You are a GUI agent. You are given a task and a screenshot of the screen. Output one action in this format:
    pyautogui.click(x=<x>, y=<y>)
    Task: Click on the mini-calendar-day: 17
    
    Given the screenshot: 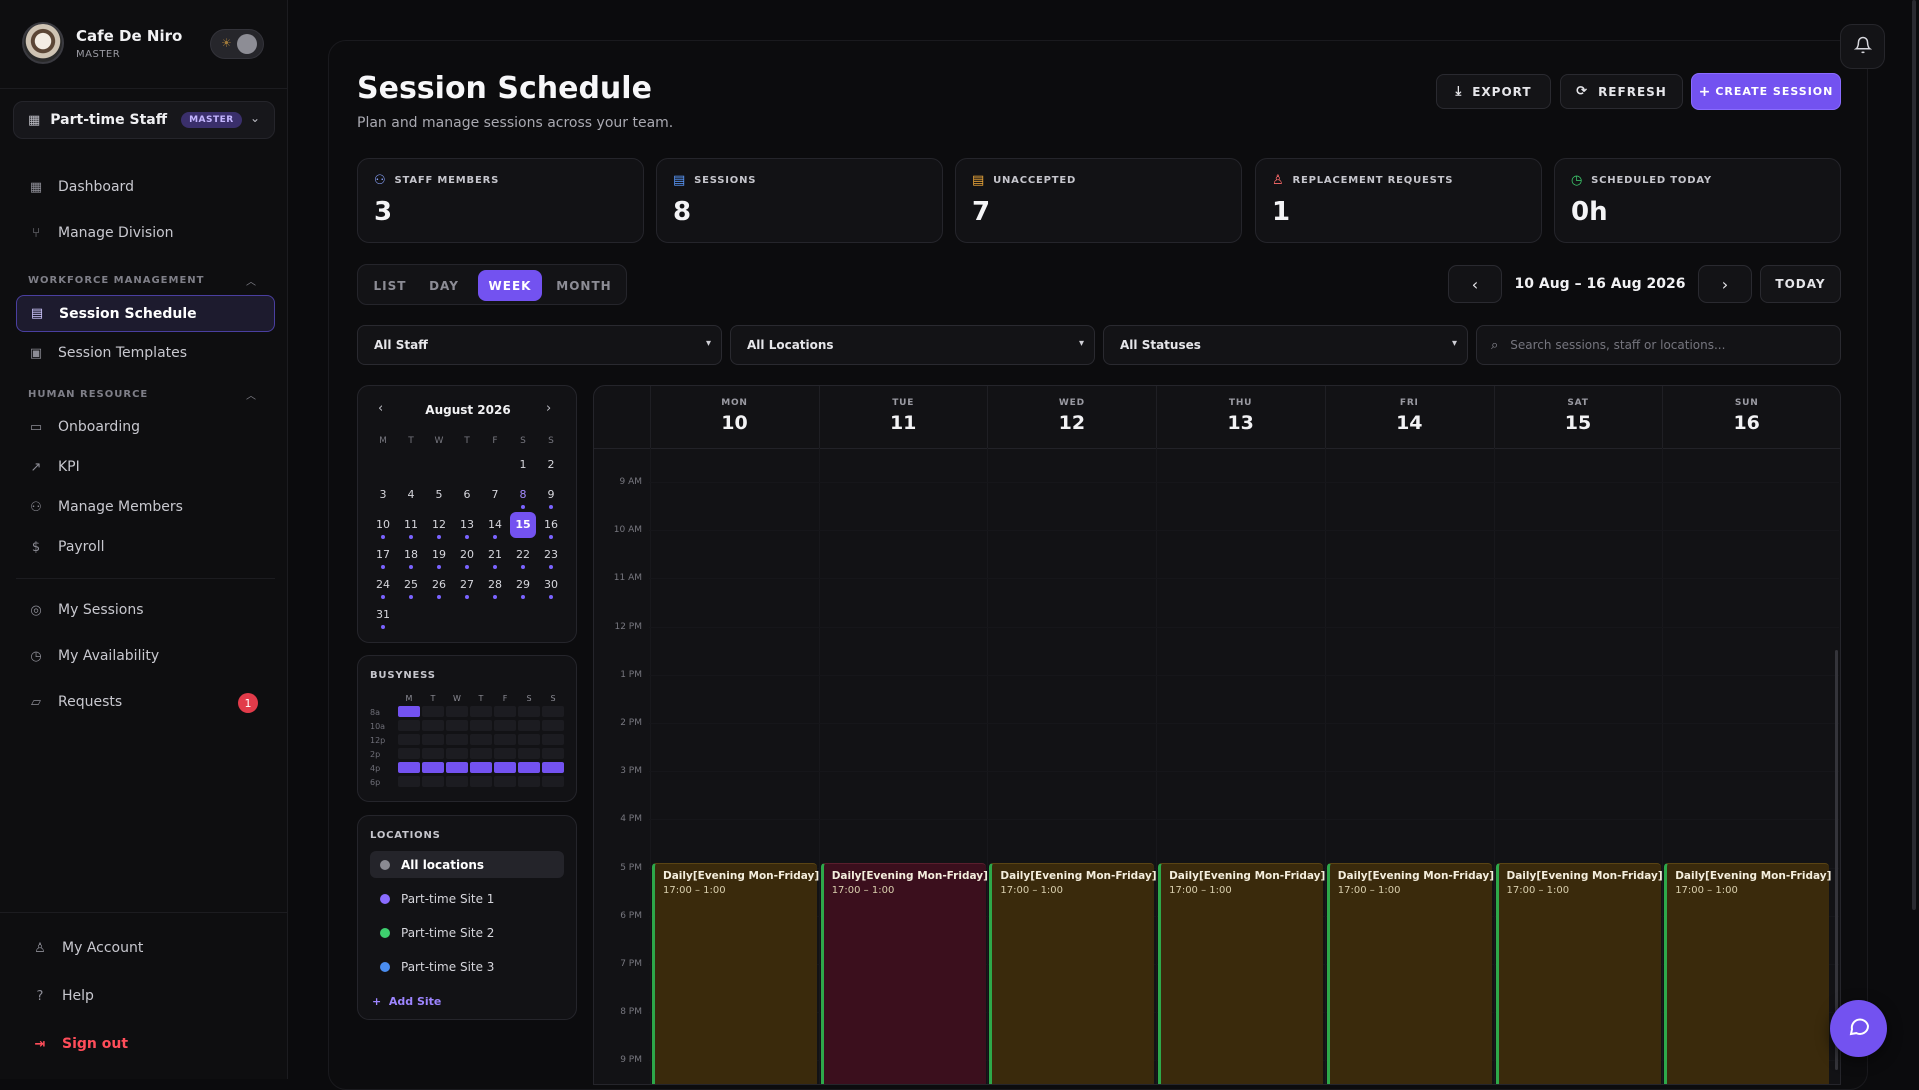 What is the action you would take?
    pyautogui.click(x=383, y=555)
    